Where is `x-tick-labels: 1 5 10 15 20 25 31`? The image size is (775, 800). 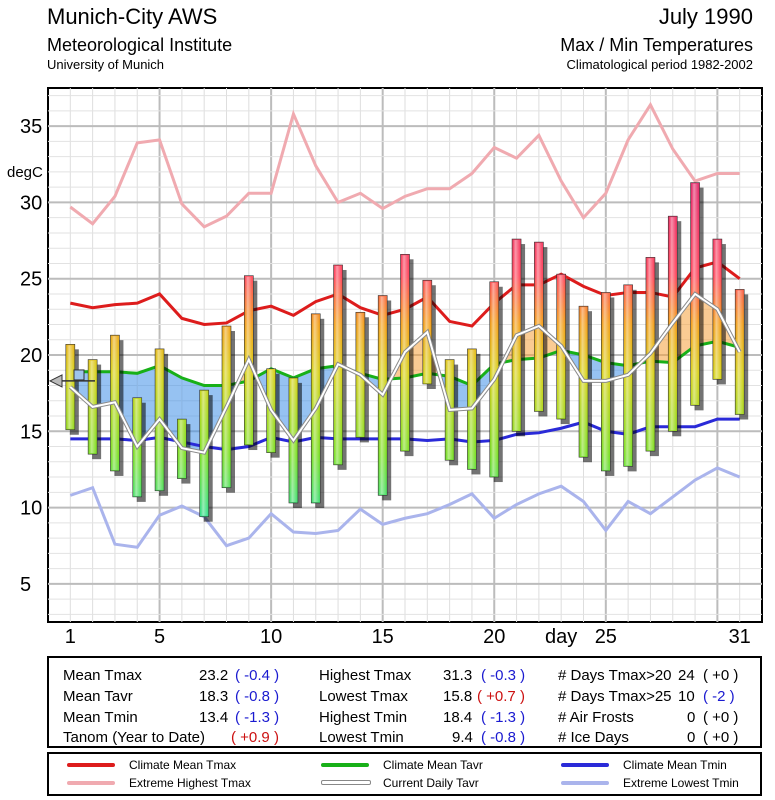 x-tick-labels: 1 5 10 15 20 25 31 is located at coordinates (408, 637).